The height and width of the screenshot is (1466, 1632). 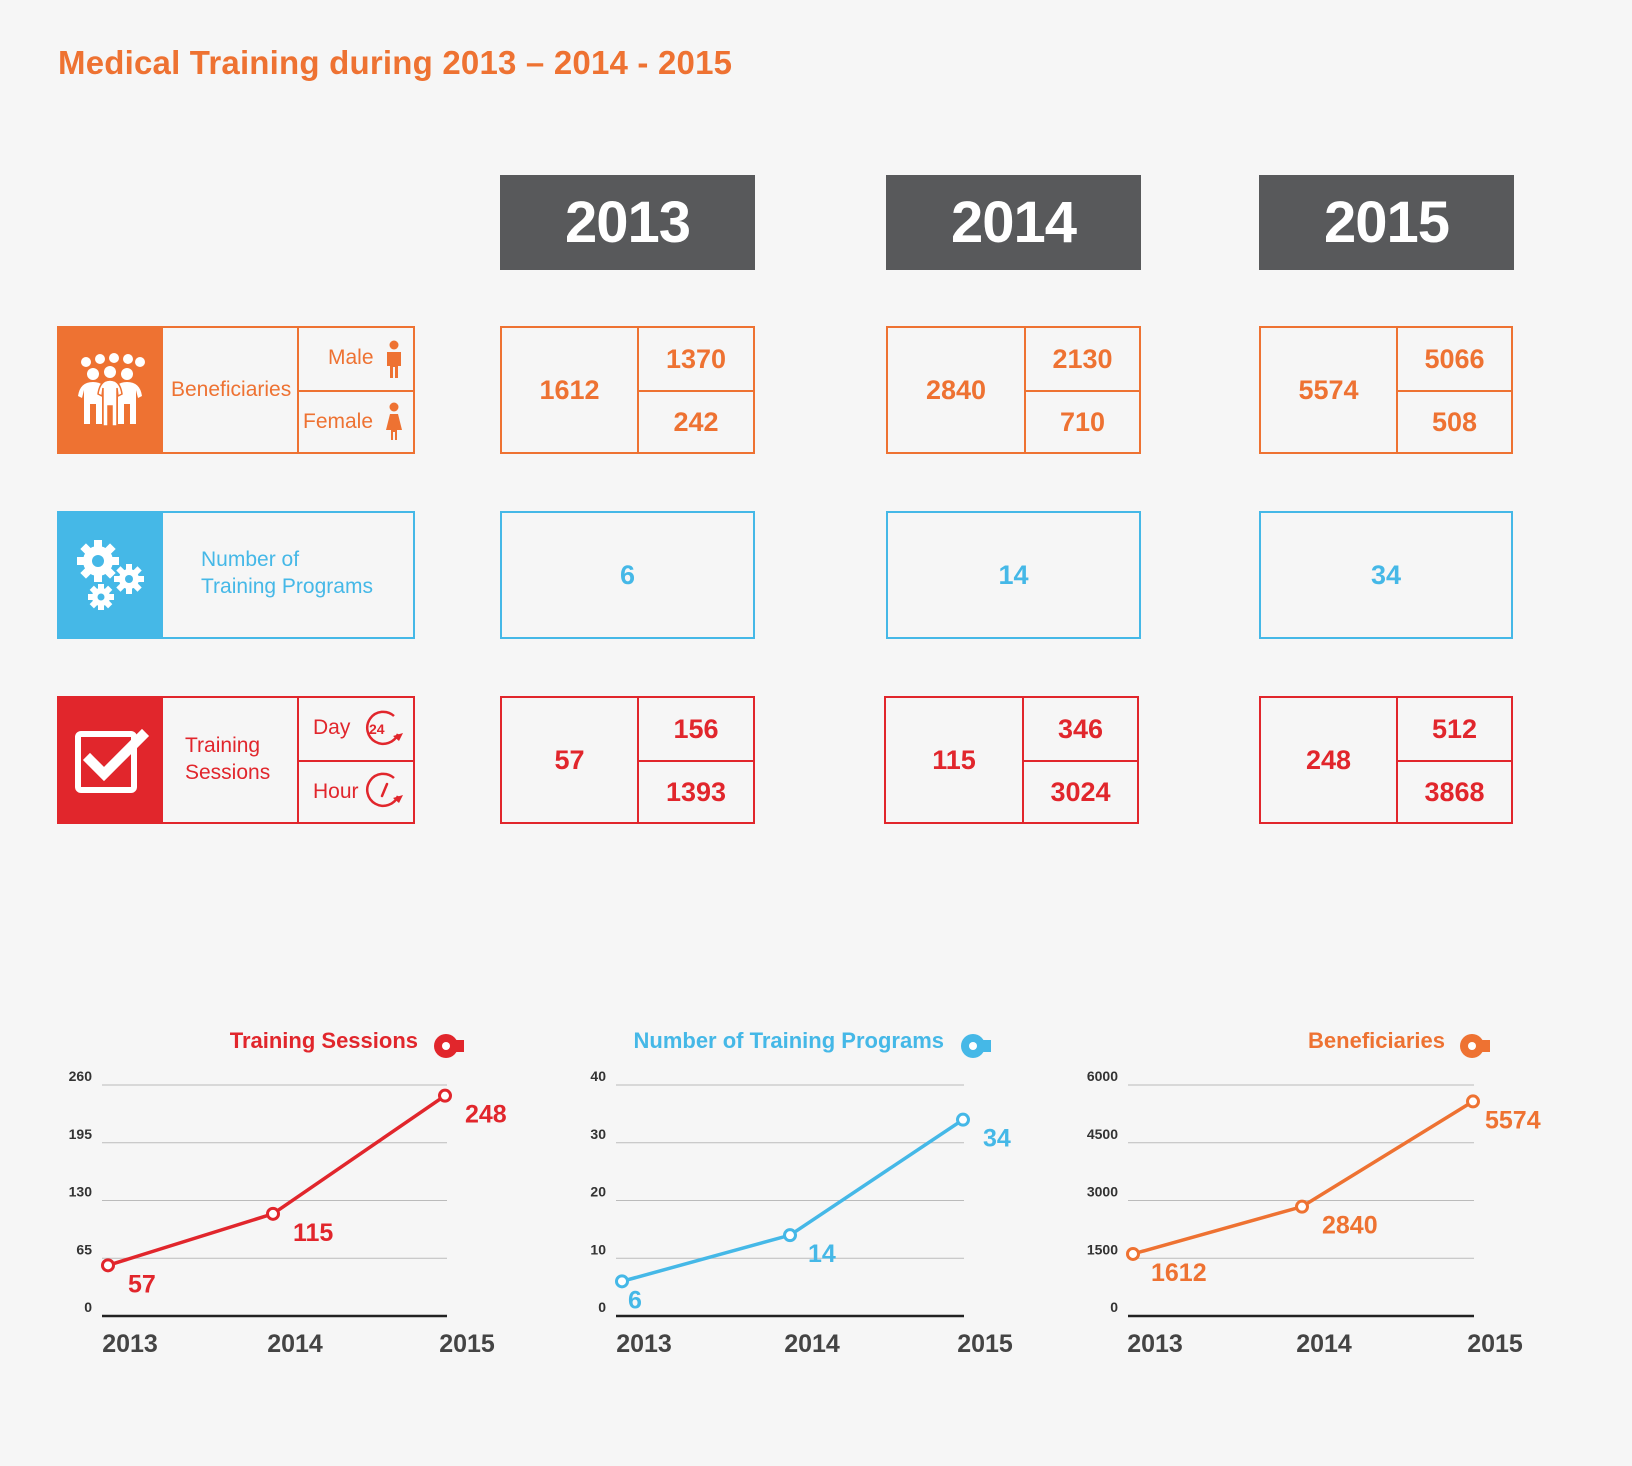 What do you see at coordinates (598, 1192) in the screenshot?
I see `chart2-ytick-2: 20` at bounding box center [598, 1192].